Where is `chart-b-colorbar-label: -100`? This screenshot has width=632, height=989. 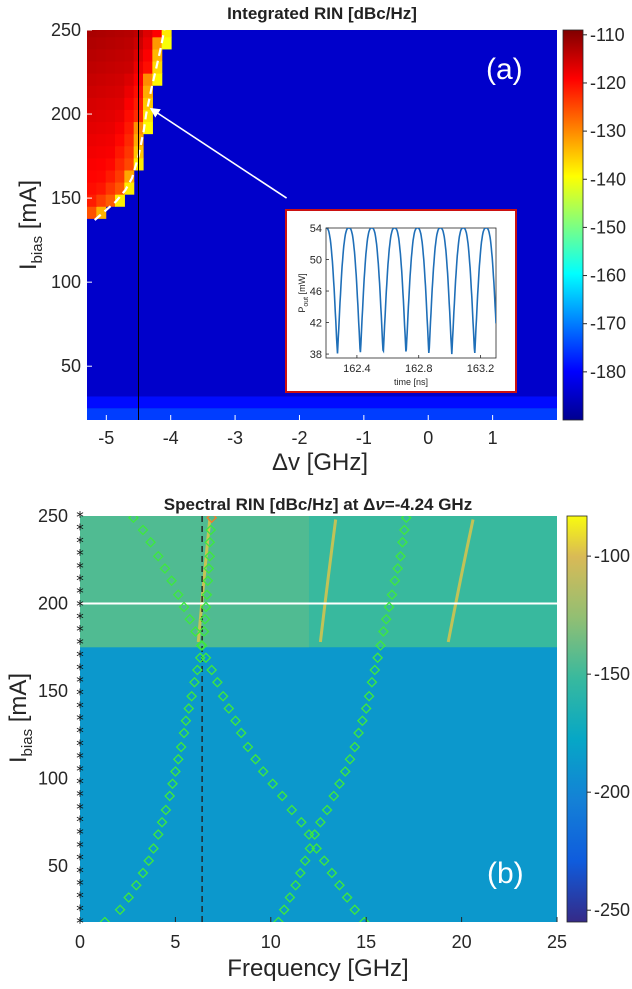 chart-b-colorbar-label: -100 is located at coordinates (612, 556).